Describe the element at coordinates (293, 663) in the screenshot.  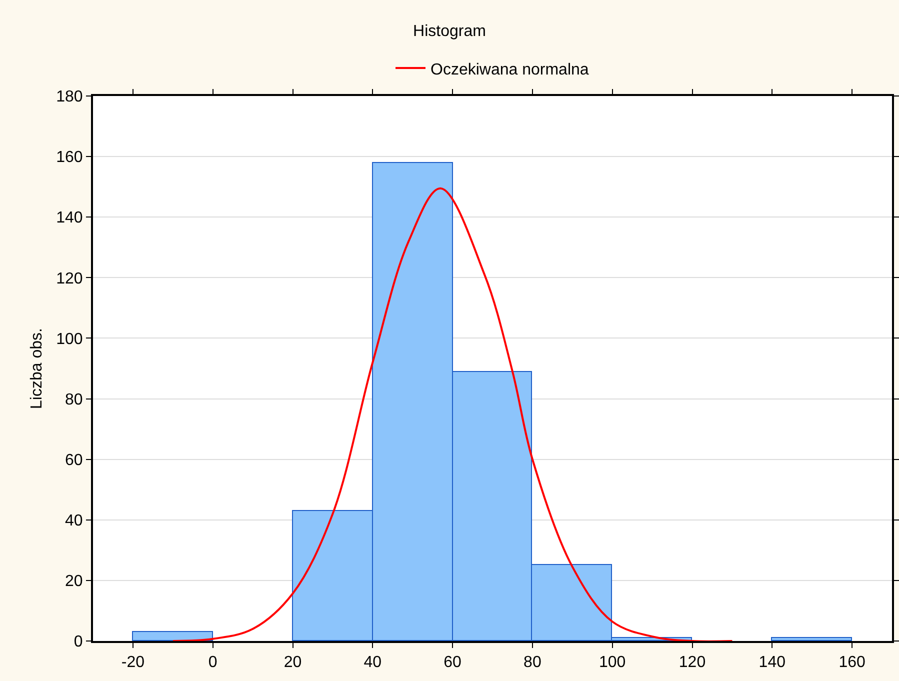
I see `x-tick-label: 20` at that location.